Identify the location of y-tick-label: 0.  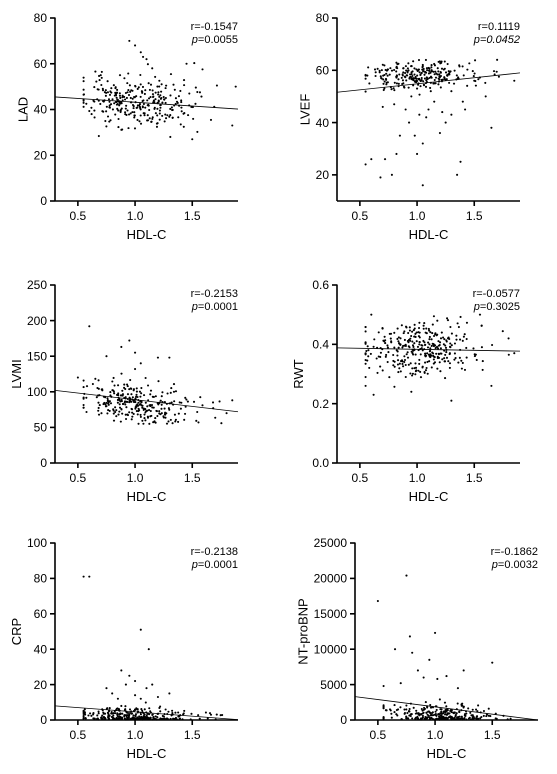
(43, 720).